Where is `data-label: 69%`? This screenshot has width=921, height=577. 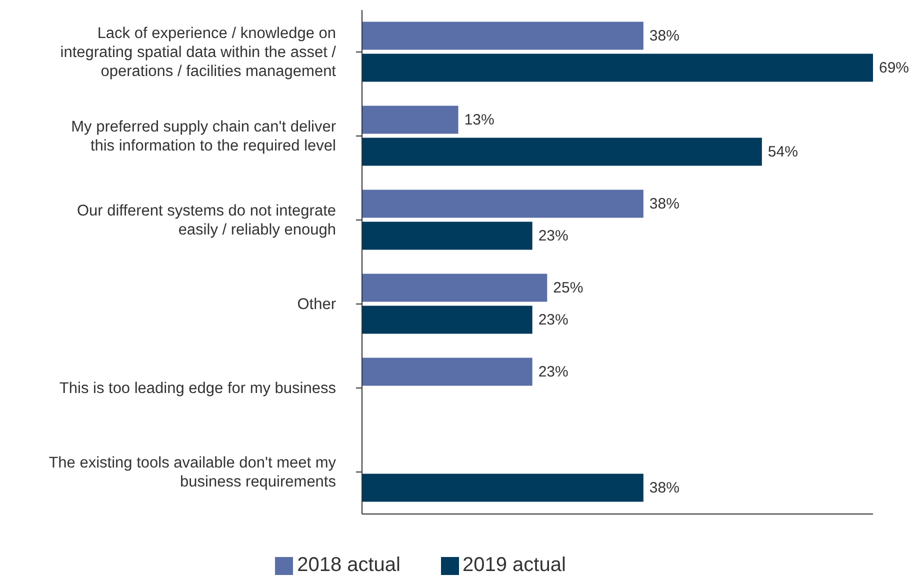
data-label: 69% is located at coordinates (894, 67).